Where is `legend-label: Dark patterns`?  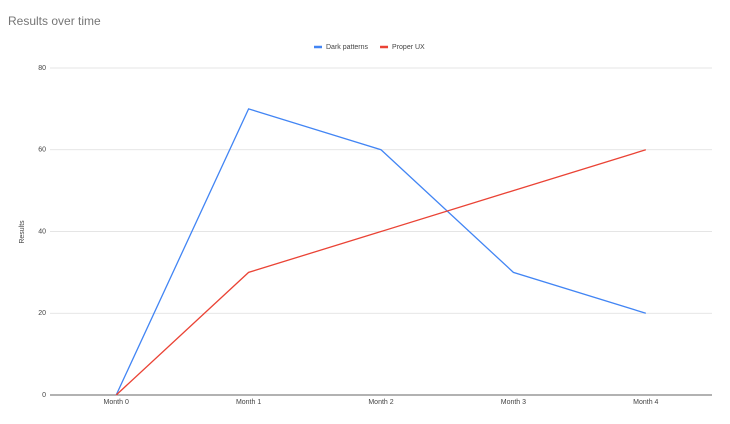
legend-label: Dark patterns is located at coordinates (347, 47).